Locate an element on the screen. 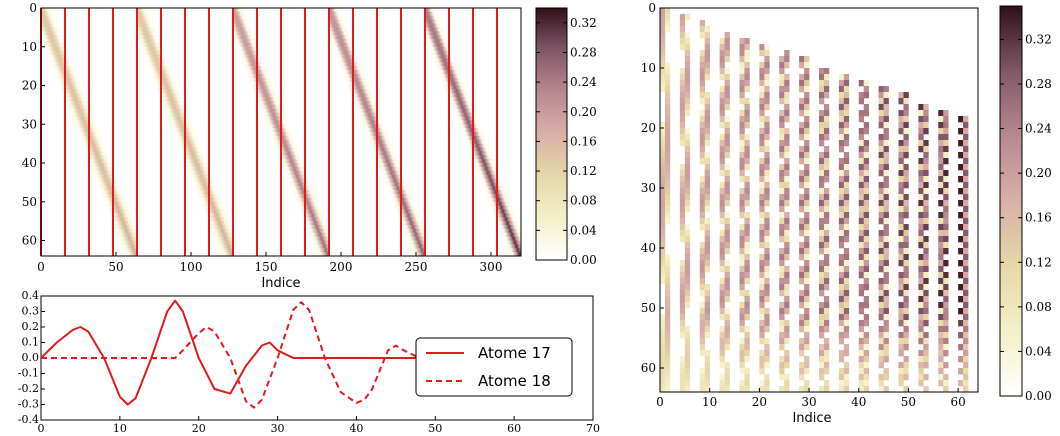  colorbar-top-left-ticks: 0.000.040.080.120.160.200.240.280.32 is located at coordinates (566, 141).